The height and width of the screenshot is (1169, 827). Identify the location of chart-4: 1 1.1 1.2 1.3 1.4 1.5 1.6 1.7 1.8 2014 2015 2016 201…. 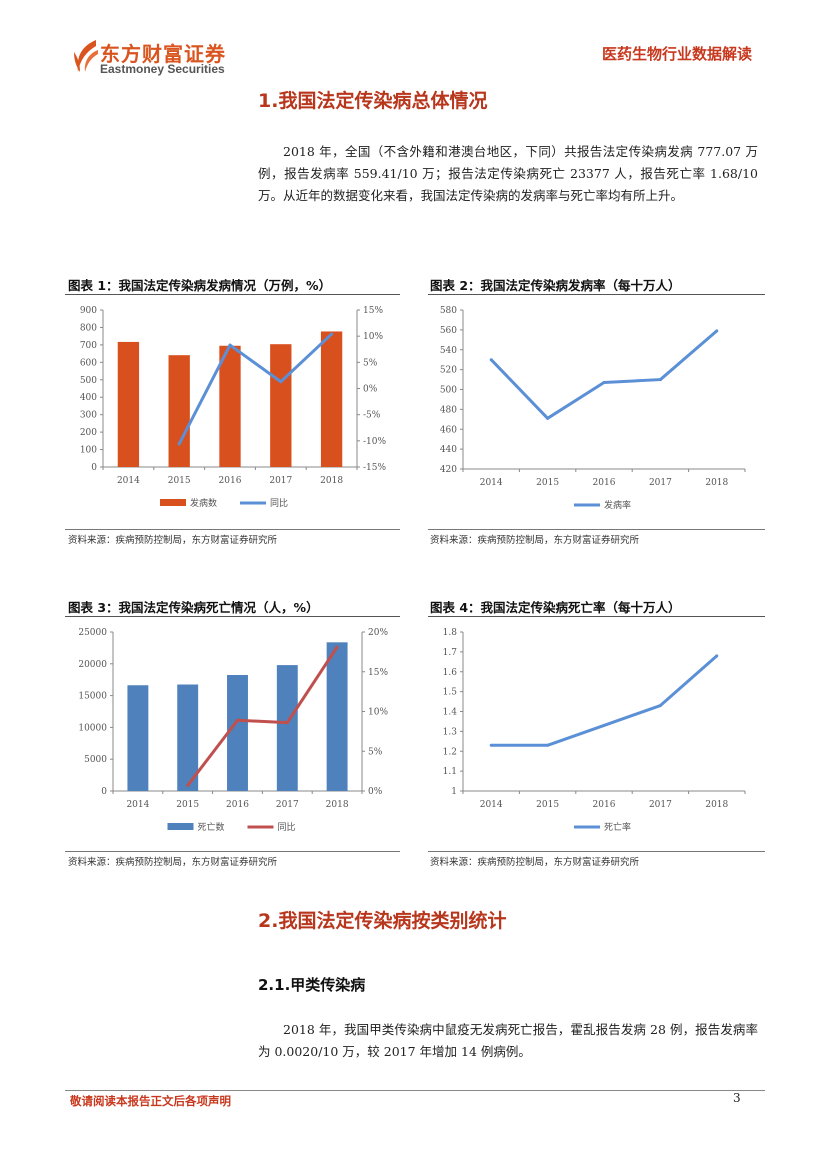
(594, 730).